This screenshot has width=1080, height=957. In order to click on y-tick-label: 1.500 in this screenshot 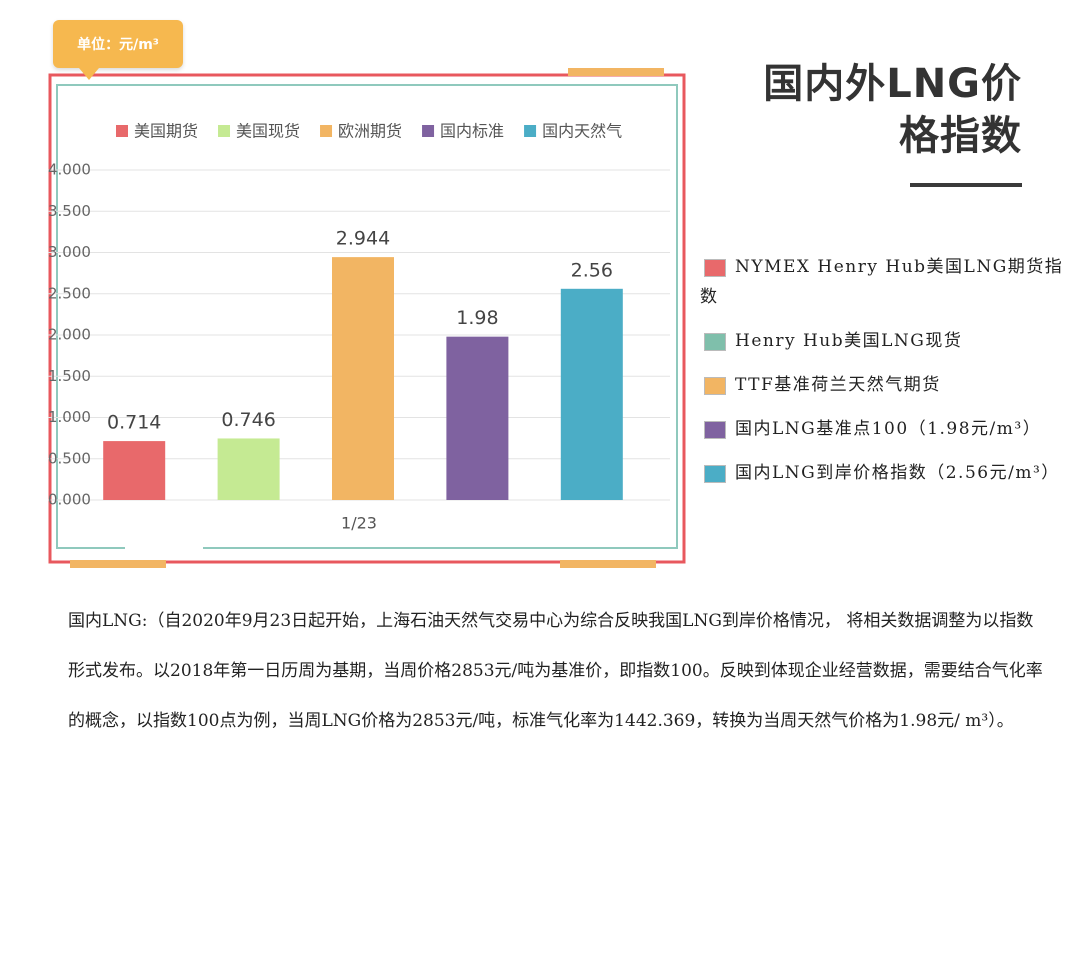, I will do `click(69, 376)`.